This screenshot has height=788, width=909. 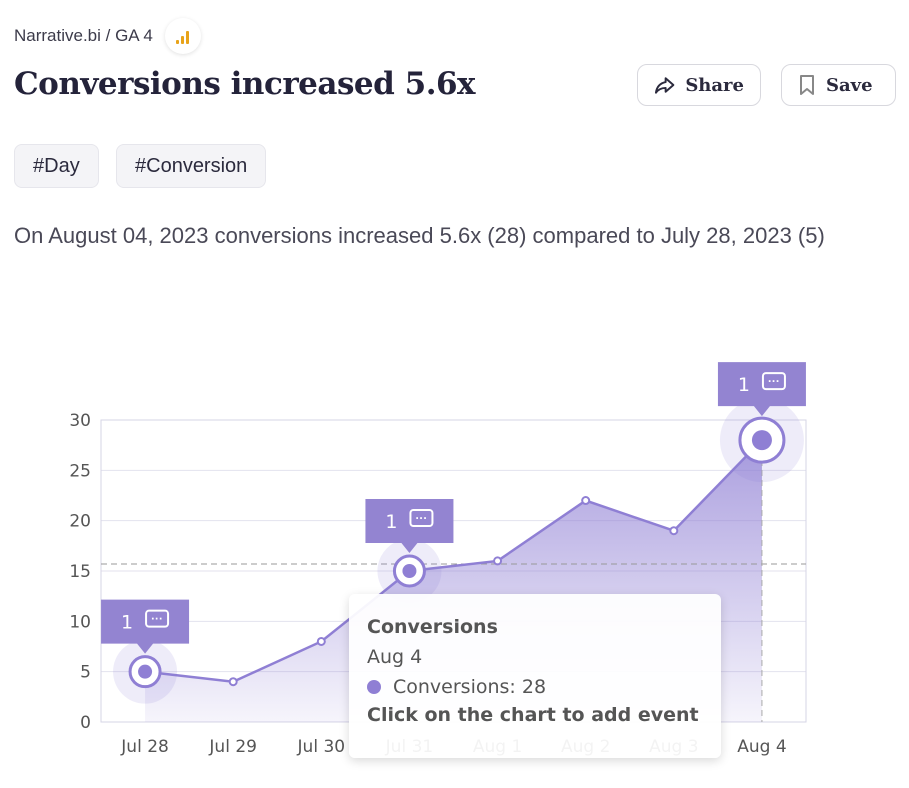 I want to click on page-title: Conversions increased 5.6x, so click(x=245, y=84).